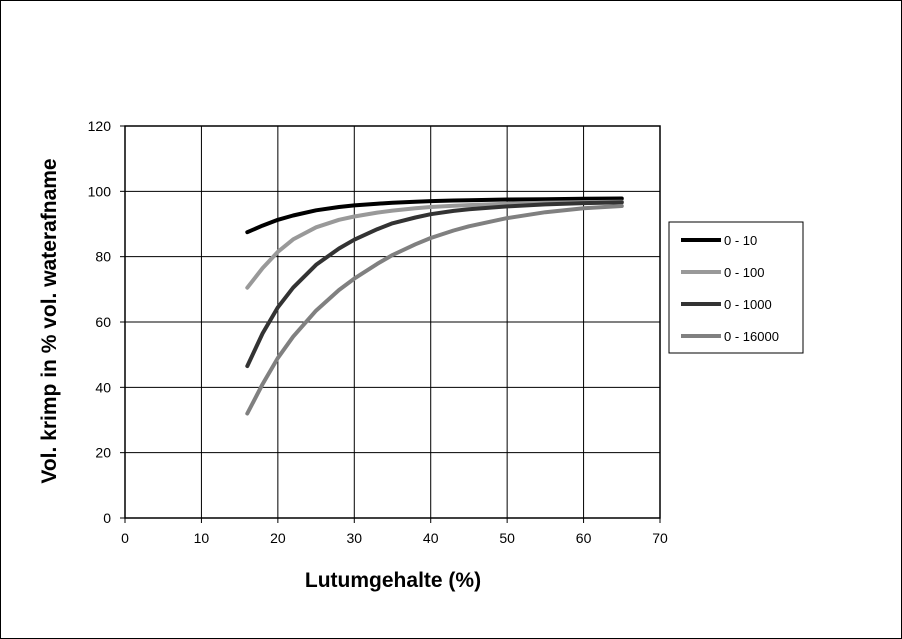 The image size is (902, 639). I want to click on y-tick-label: 60, so click(103, 322).